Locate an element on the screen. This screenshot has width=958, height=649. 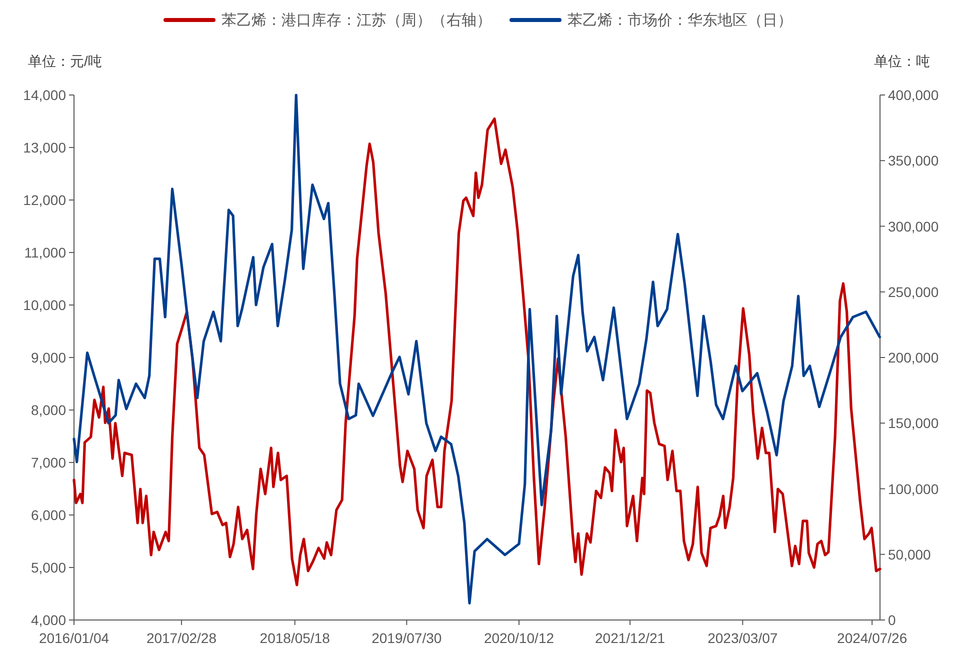
y-tick-label: 13,000 is located at coordinates (44, 148).